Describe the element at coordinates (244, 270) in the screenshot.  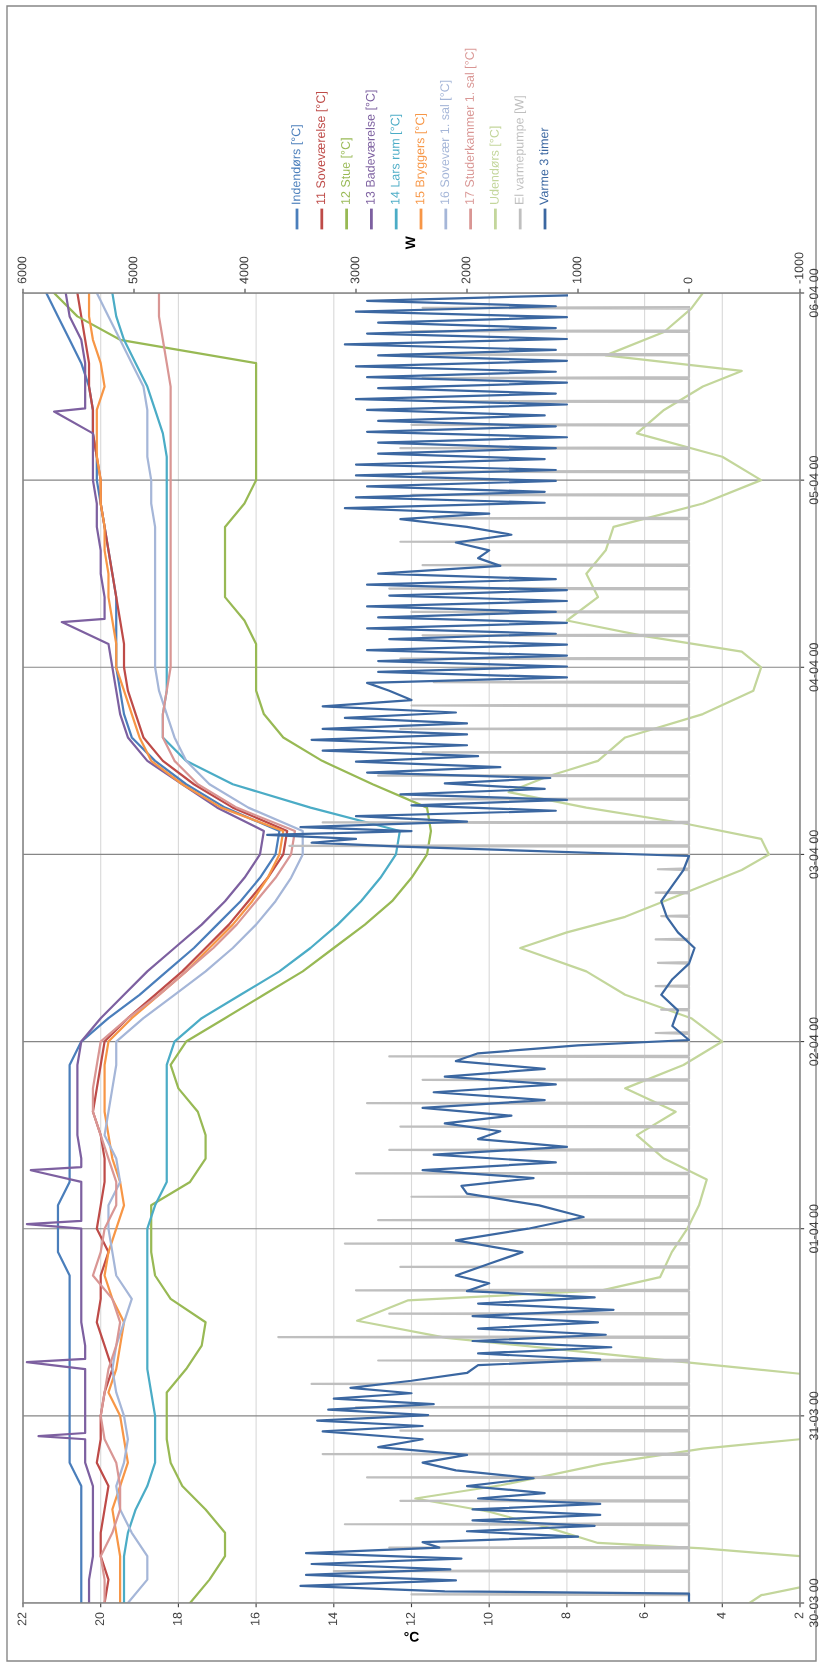
I see `x2-tick-label: 4000` at that location.